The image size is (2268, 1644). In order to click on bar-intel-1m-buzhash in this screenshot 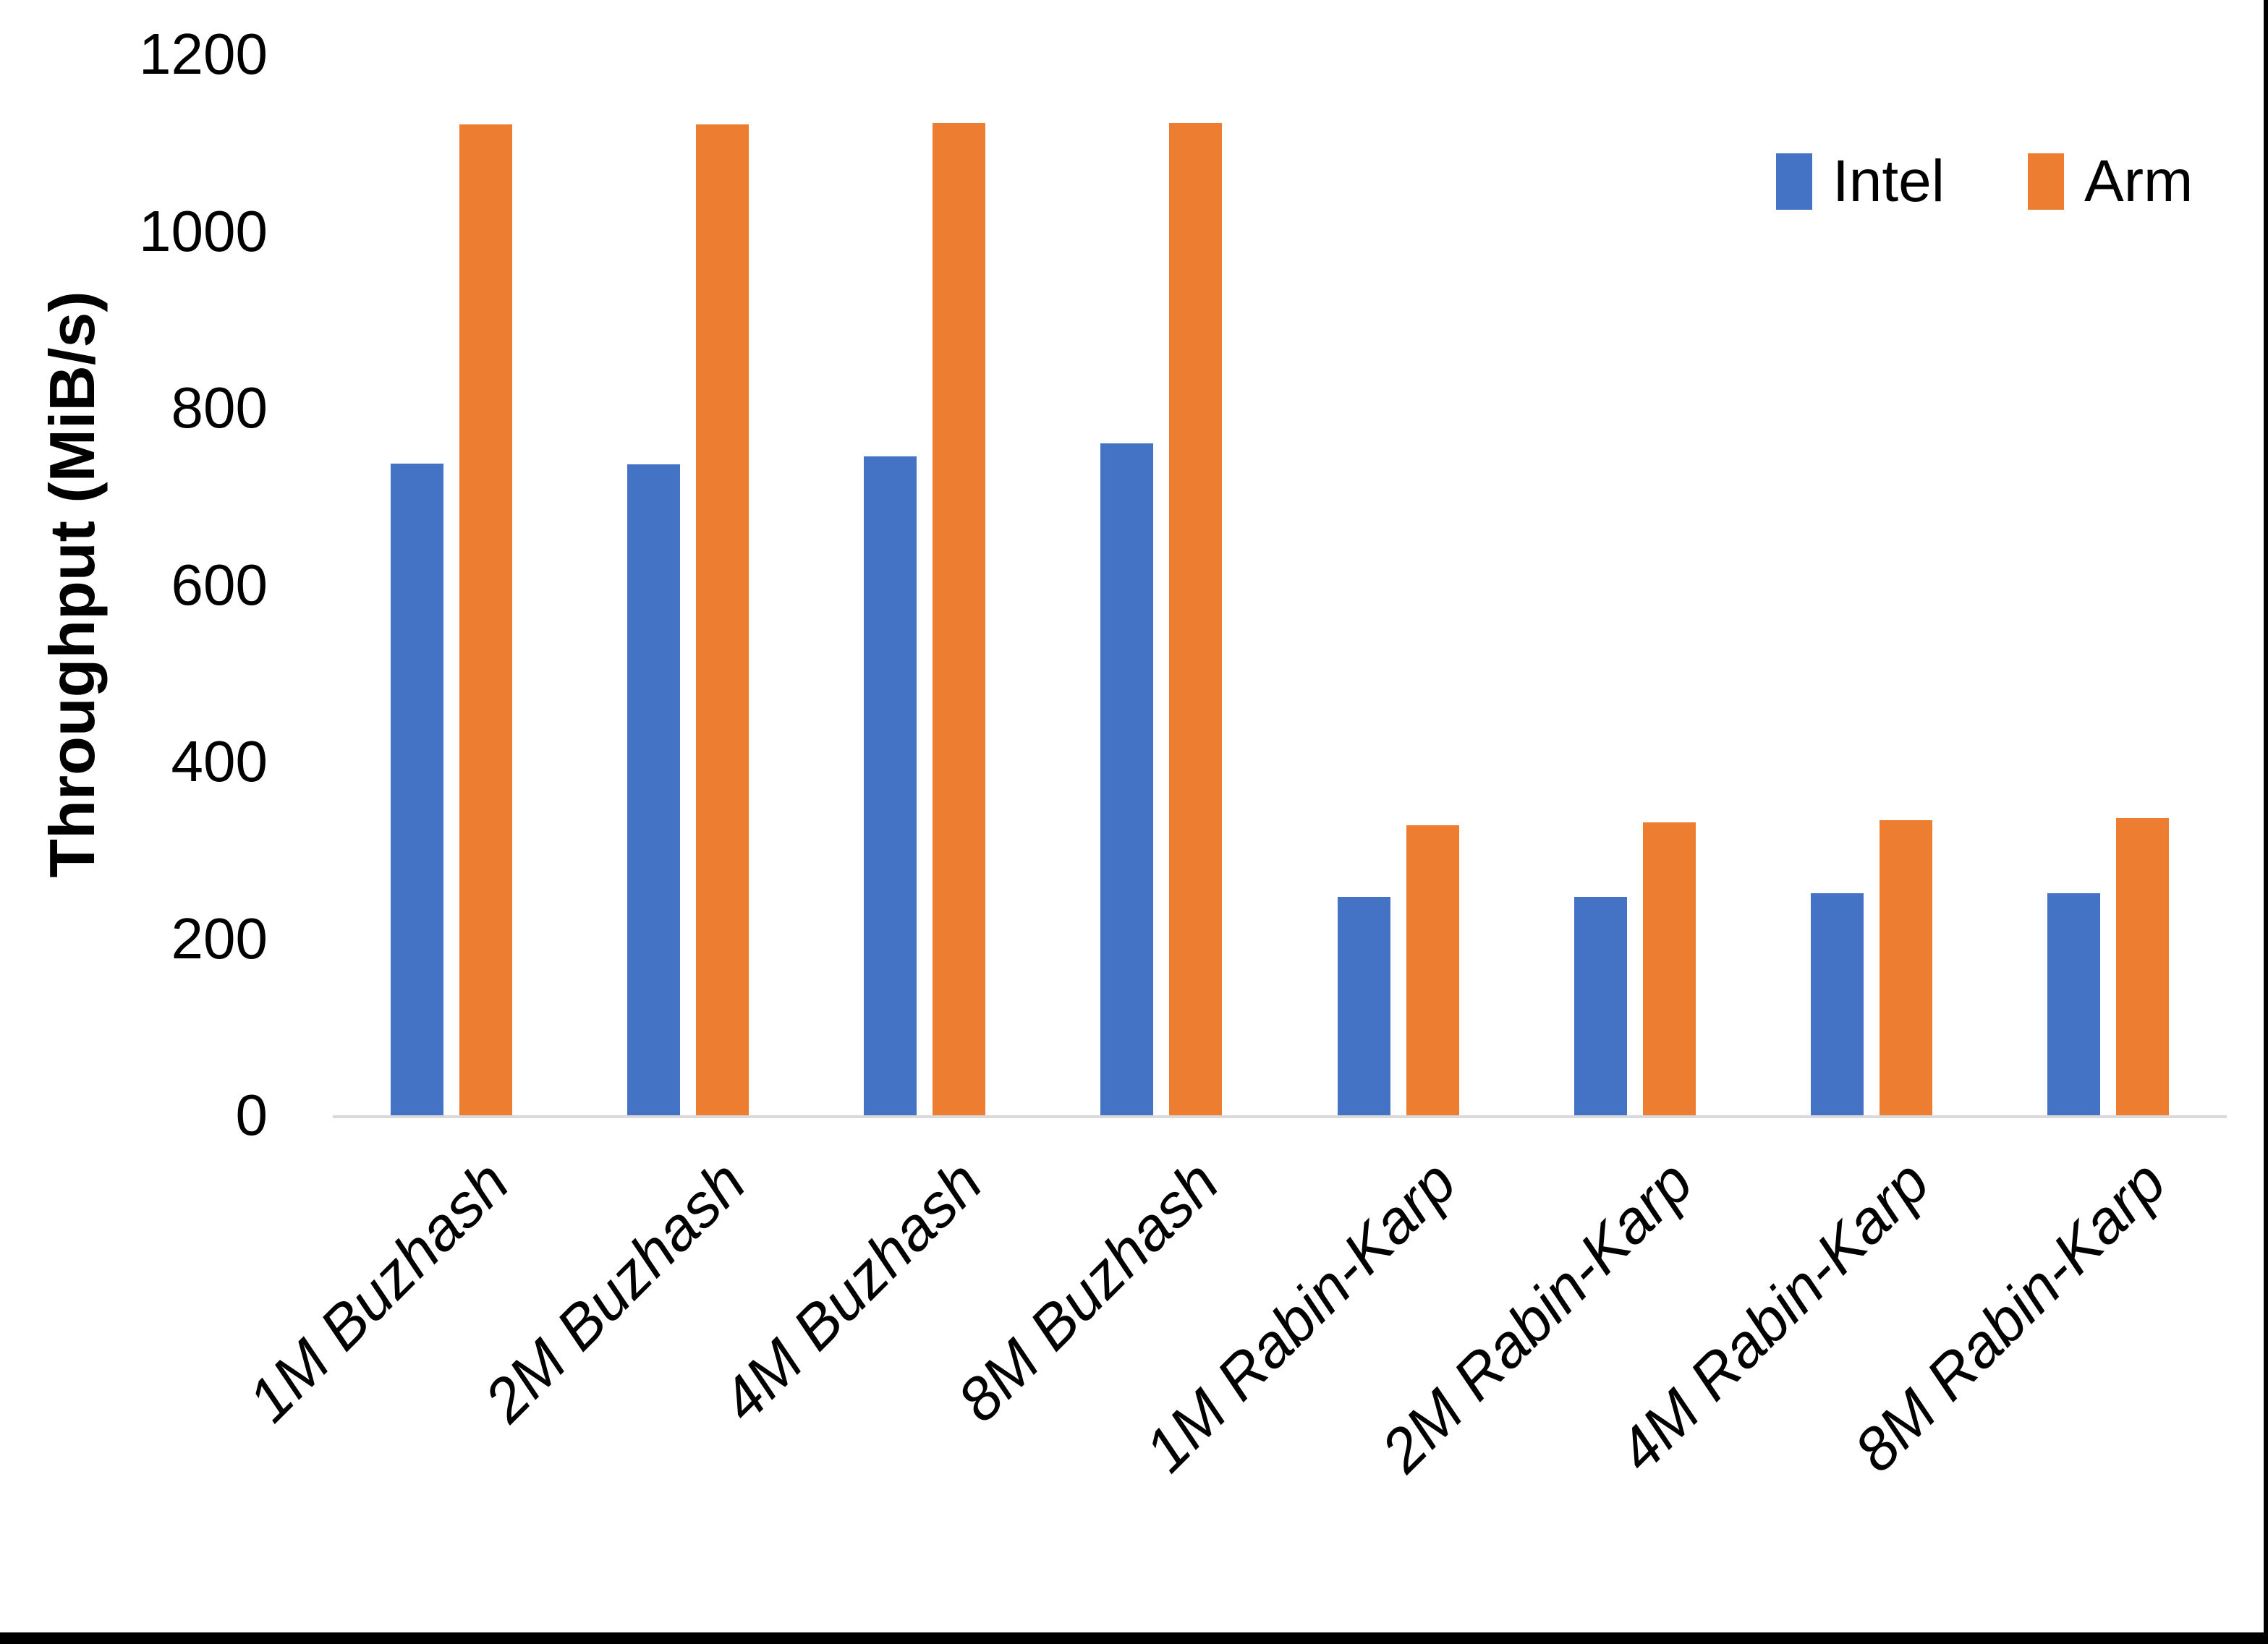, I will do `click(416, 789)`.